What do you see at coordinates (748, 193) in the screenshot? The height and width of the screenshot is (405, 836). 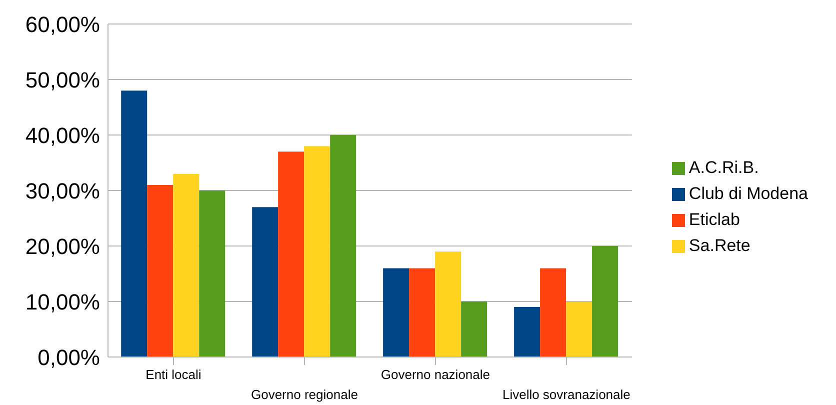 I see `legend-label: Club di Modena` at bounding box center [748, 193].